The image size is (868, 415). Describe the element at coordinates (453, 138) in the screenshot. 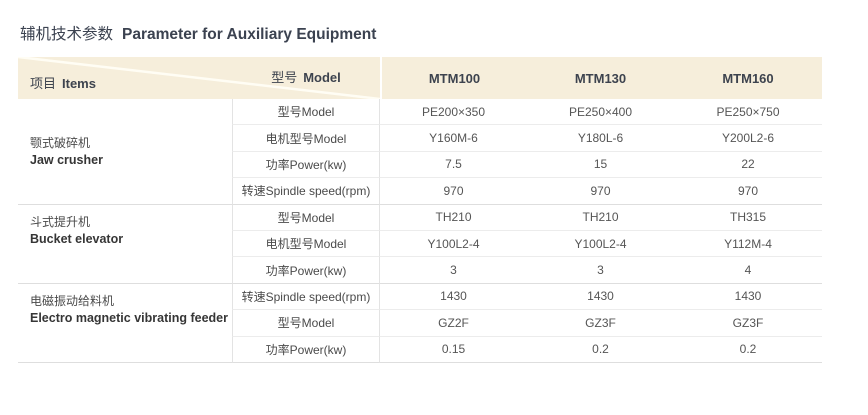

I see `cell-value: Y160M-6` at that location.